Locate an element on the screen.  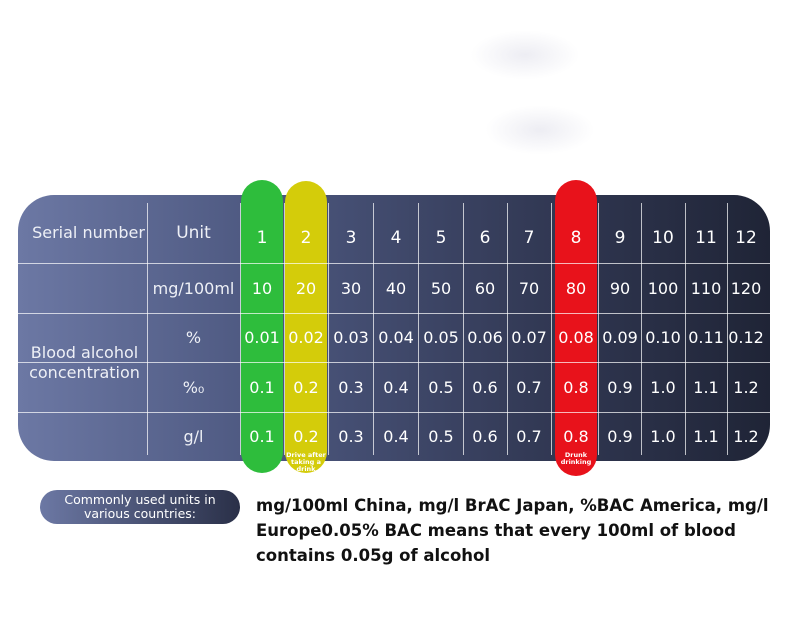
table-cell: 90 is located at coordinates (620, 288).